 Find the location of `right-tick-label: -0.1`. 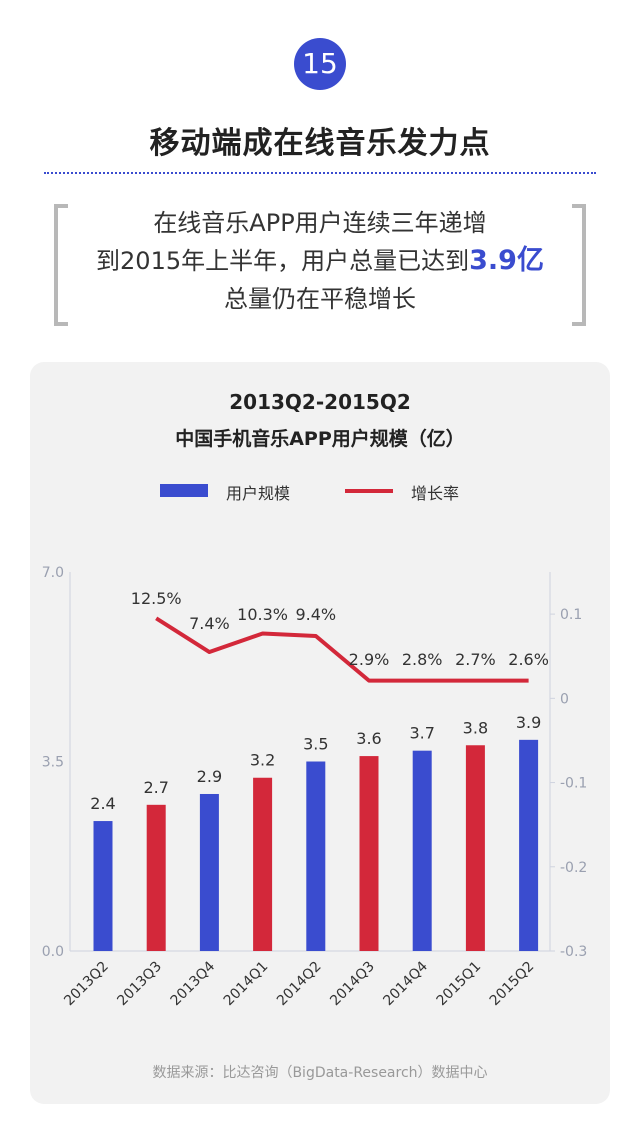

right-tick-label: -0.1 is located at coordinates (573, 784).